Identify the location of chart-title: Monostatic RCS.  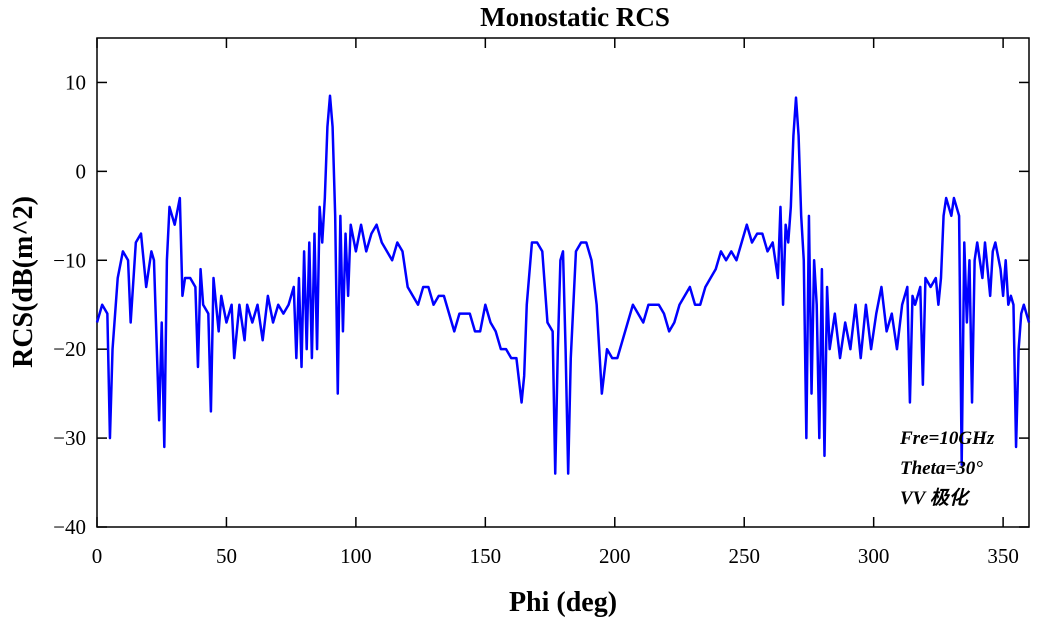
(575, 17).